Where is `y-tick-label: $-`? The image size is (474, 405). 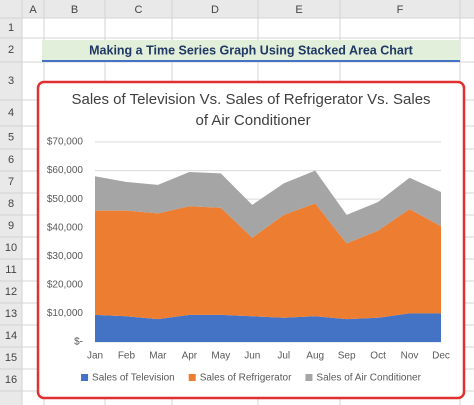 y-tick-label: $- is located at coordinates (78, 342).